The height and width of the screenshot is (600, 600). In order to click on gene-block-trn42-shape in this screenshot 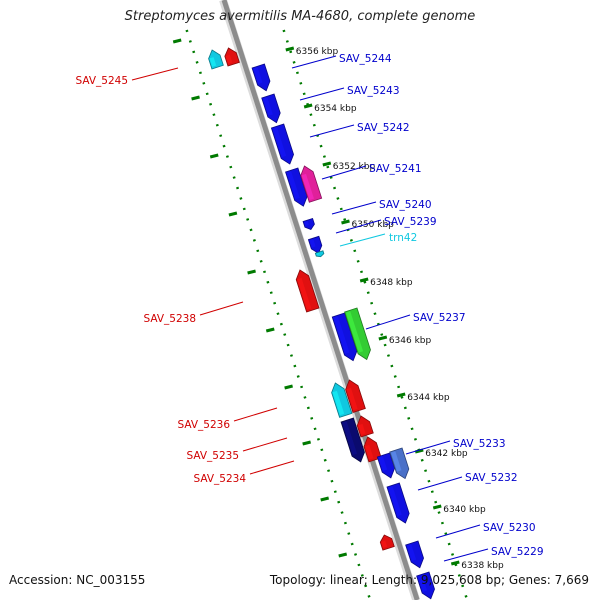, I will do `click(319, 254)`.